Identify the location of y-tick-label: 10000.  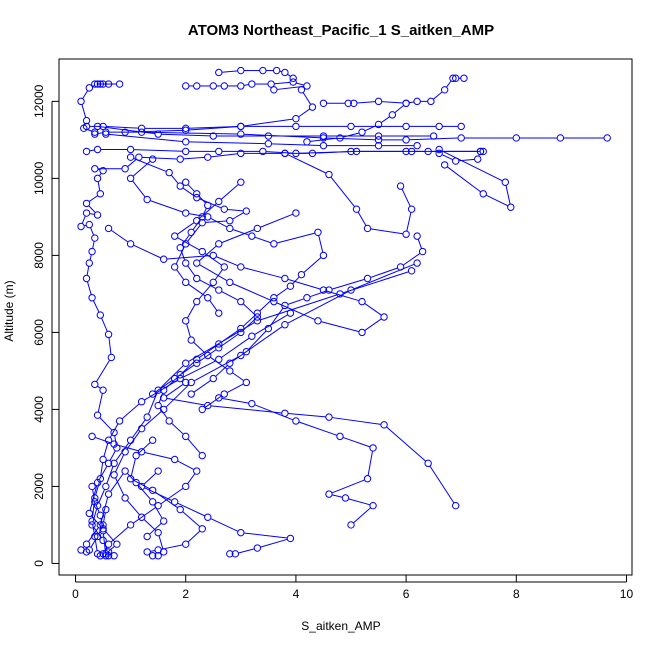
(39, 178).